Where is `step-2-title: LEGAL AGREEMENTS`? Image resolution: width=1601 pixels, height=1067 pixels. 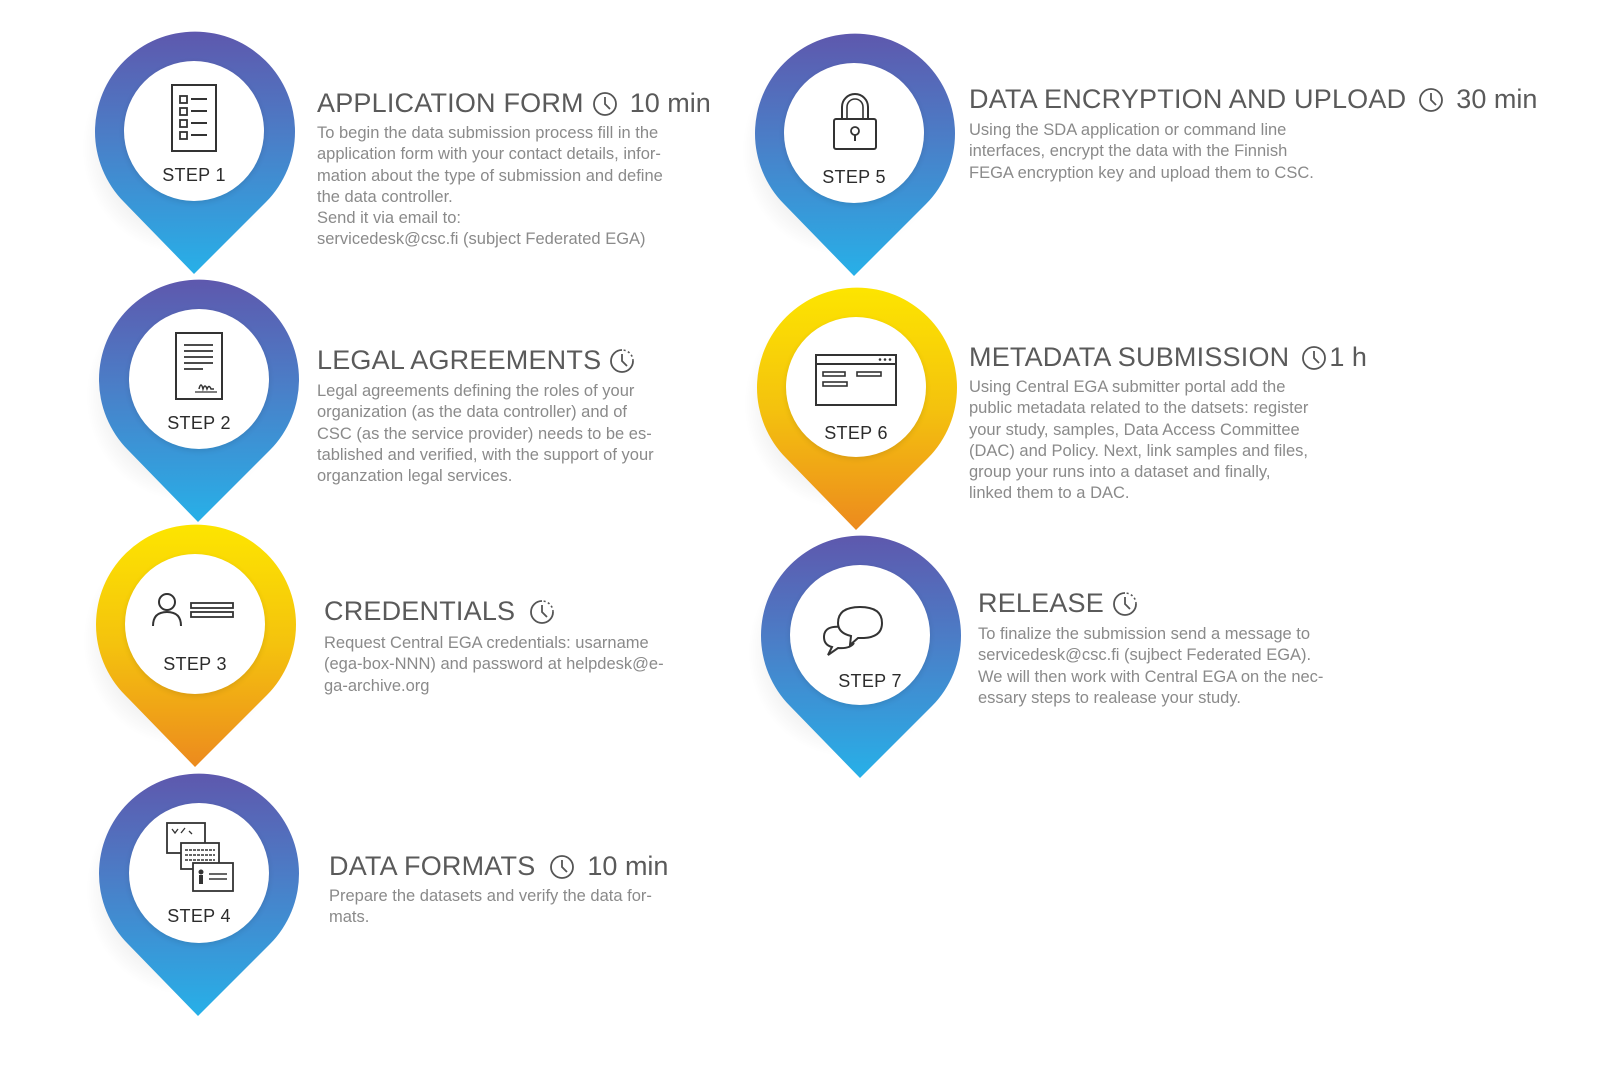
step-2-title: LEGAL AGREEMENTS is located at coordinates (459, 360).